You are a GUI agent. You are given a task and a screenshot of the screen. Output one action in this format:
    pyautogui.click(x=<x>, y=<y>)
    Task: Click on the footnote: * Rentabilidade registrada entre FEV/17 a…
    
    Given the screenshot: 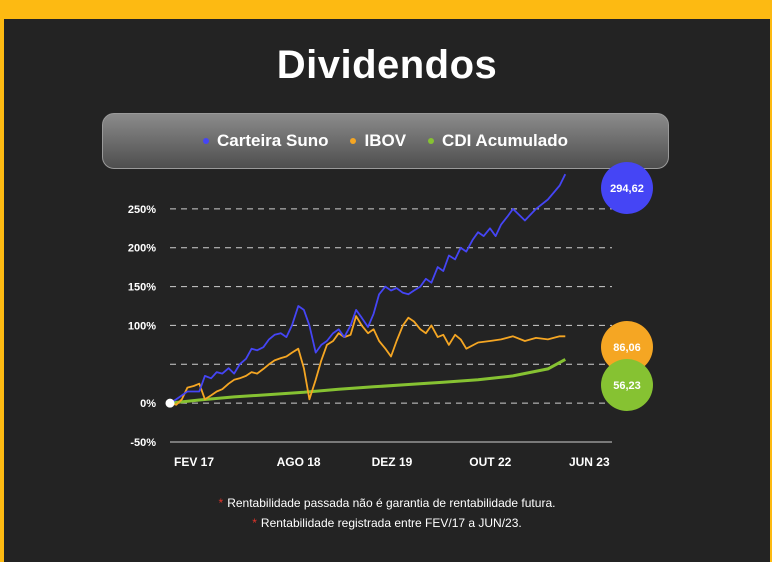 What is the action you would take?
    pyautogui.click(x=387, y=523)
    